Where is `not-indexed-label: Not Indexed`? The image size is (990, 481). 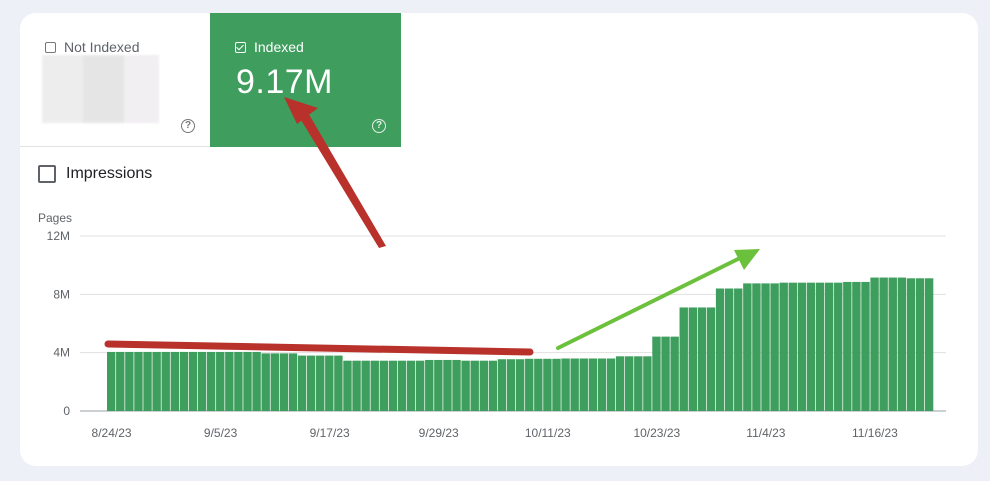
not-indexed-label: Not Indexed is located at coordinates (102, 47).